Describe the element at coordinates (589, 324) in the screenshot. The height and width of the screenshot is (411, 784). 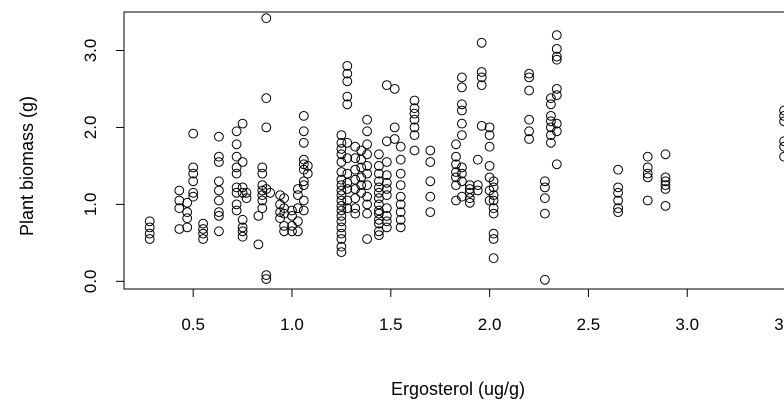
I see `x-tick-label: 2.5` at that location.